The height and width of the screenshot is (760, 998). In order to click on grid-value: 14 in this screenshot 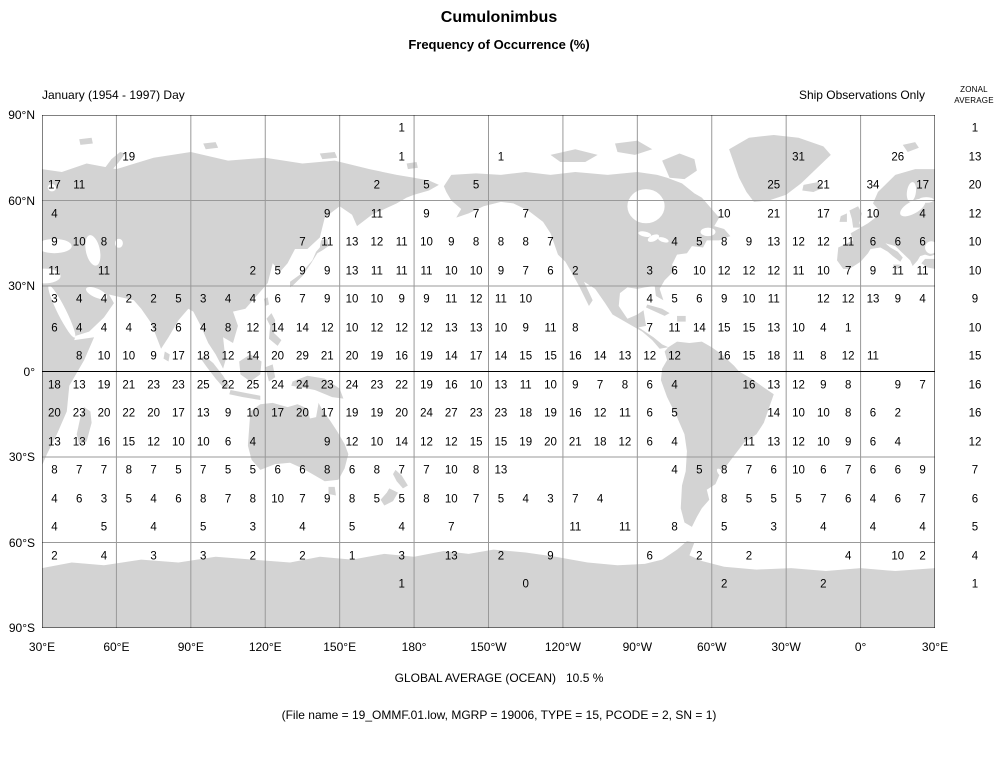, I will do `click(302, 328)`.